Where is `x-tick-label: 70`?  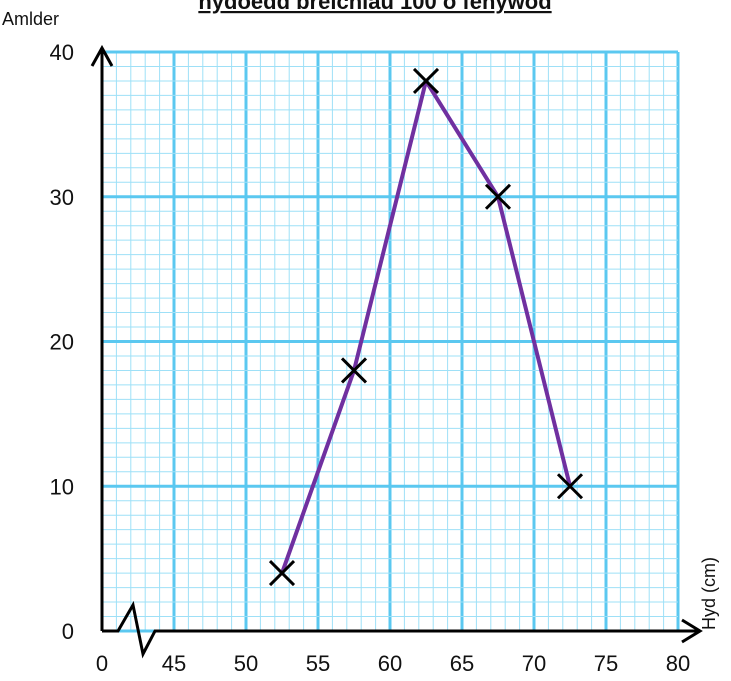
x-tick-label: 70 is located at coordinates (534, 663).